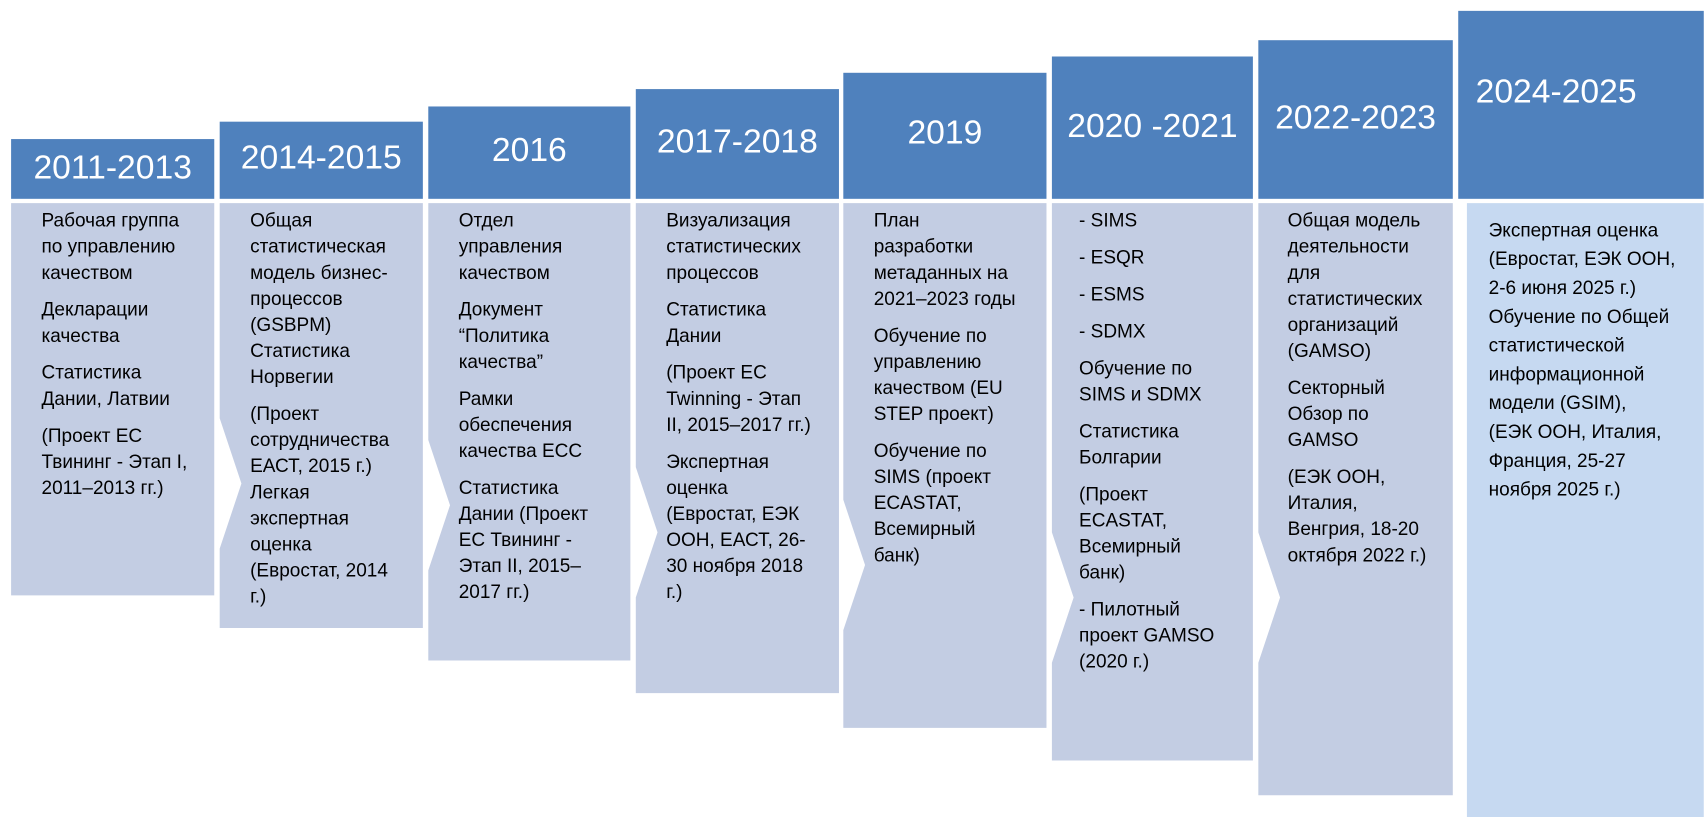 This screenshot has width=1704, height=817. Describe the element at coordinates (280, 492) in the screenshot. I see `description-line: Легкая` at that location.